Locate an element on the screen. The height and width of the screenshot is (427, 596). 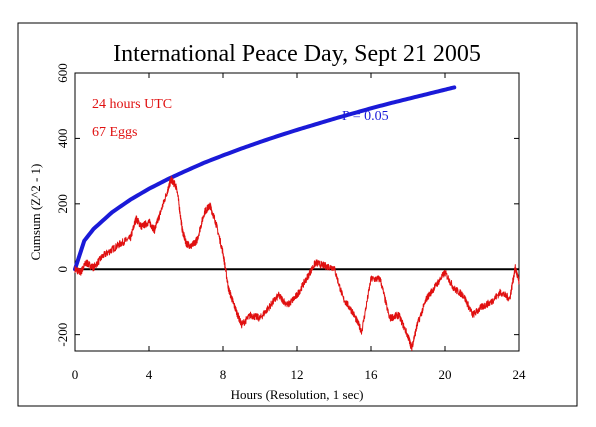
y-tick-label: 600 is located at coordinates (62, 73).